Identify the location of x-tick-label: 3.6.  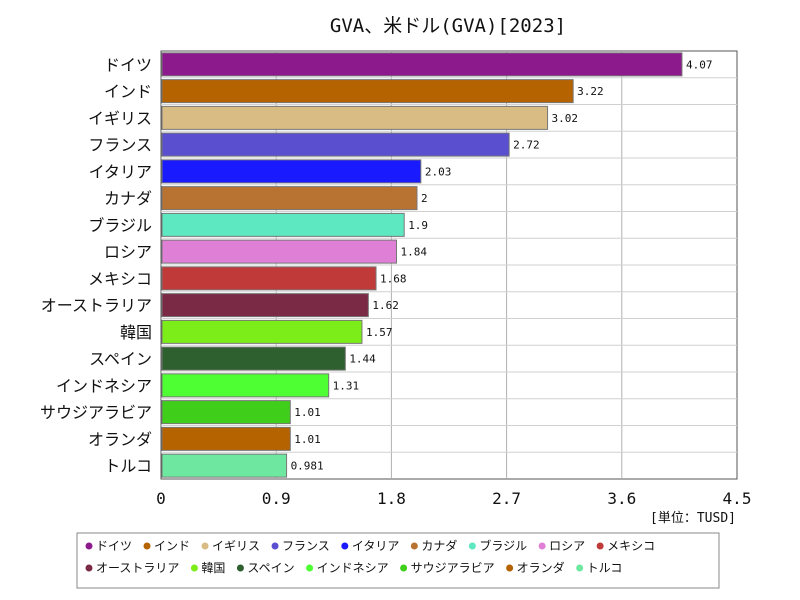
(621, 498).